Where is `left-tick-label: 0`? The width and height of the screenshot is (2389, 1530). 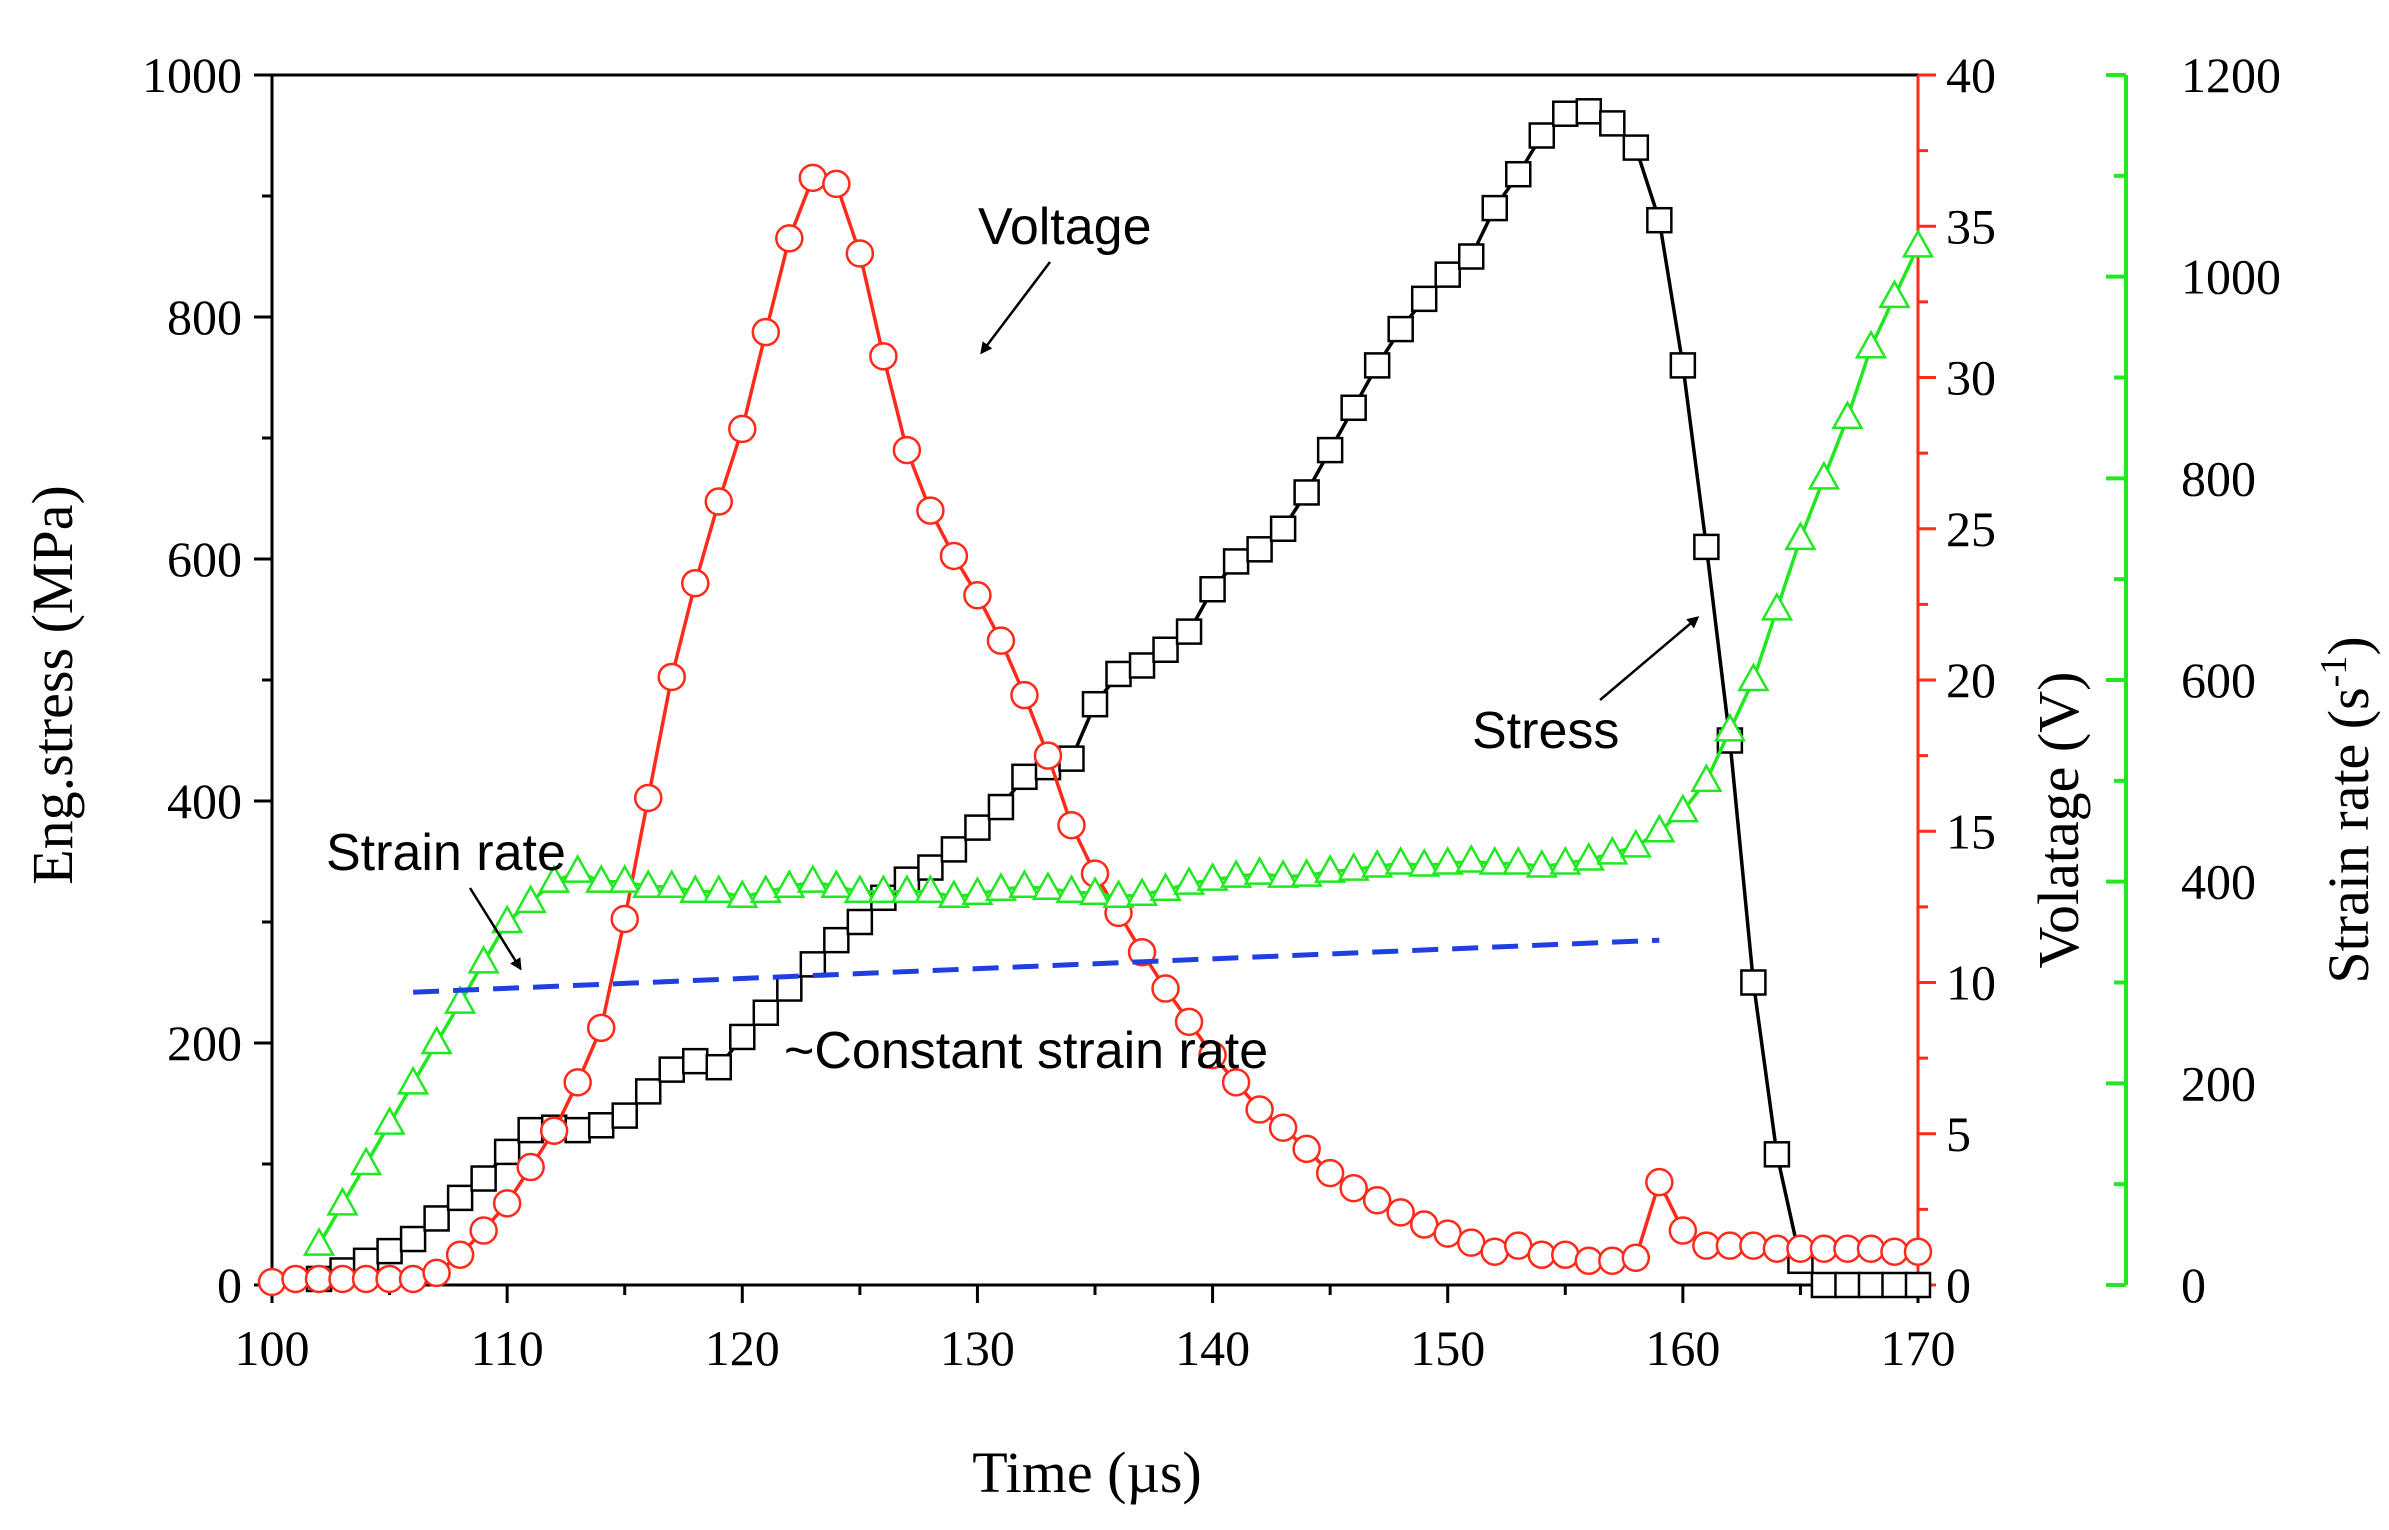 left-tick-label: 0 is located at coordinates (229, 1285).